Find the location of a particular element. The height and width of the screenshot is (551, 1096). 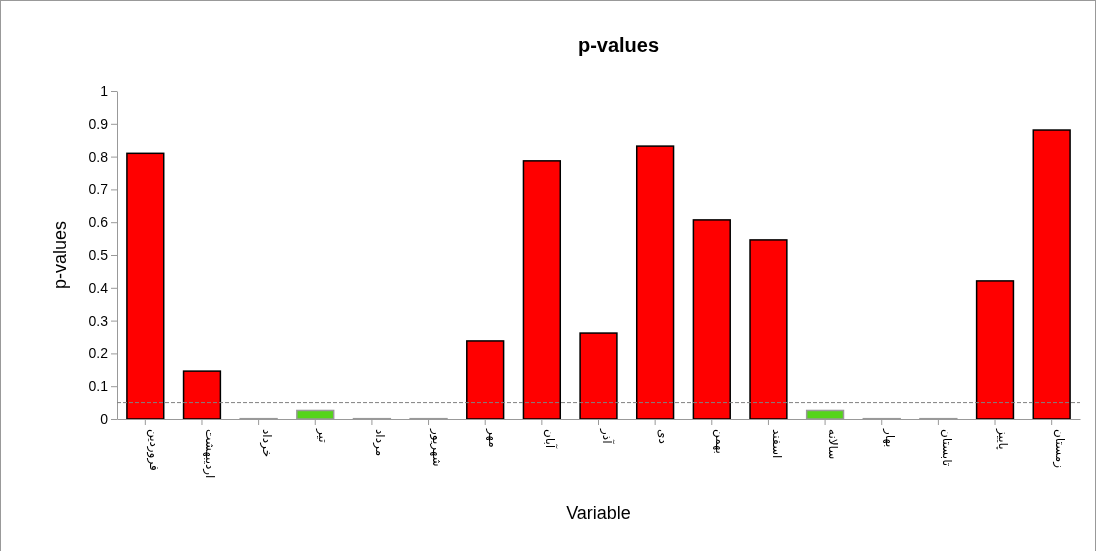

y-tick-label: 0.4 is located at coordinates (98, 287).